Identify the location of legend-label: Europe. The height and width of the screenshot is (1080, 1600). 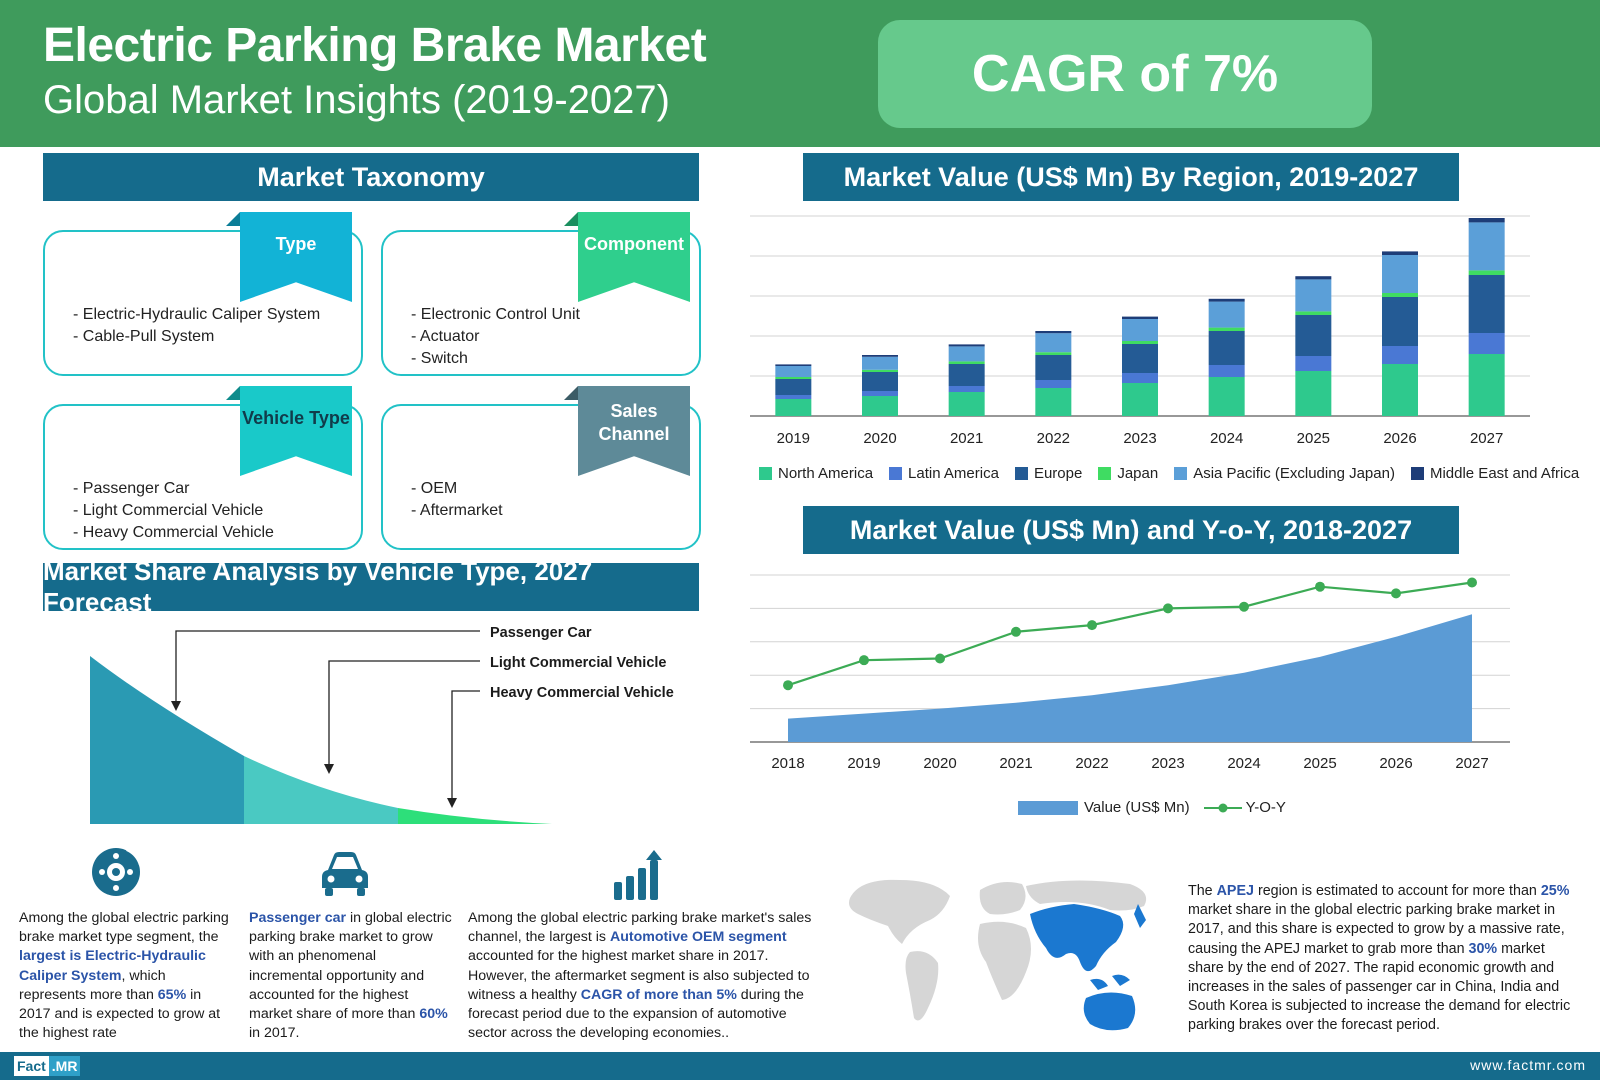
(1058, 473).